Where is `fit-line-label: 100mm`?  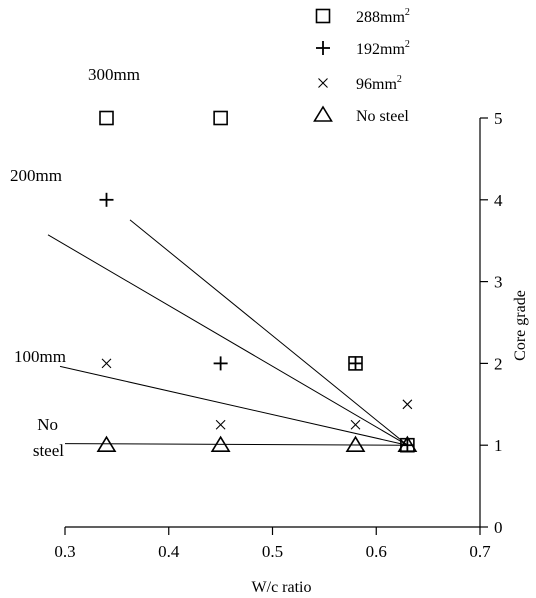
fit-line-label: 100mm is located at coordinates (40, 356).